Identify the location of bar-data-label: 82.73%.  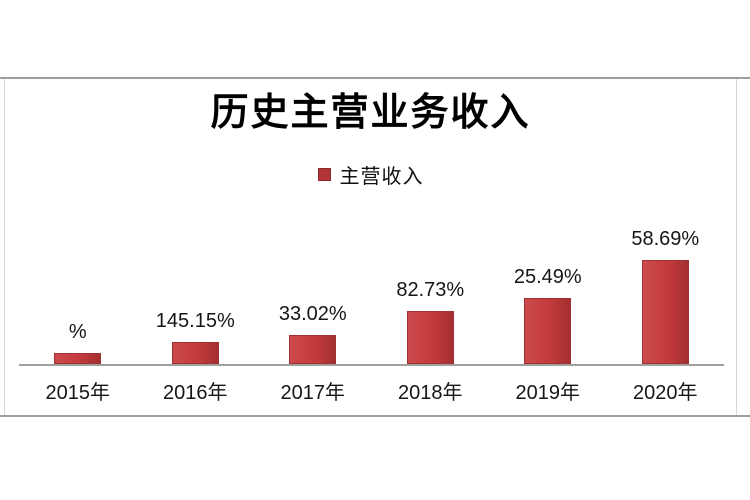
(430, 290).